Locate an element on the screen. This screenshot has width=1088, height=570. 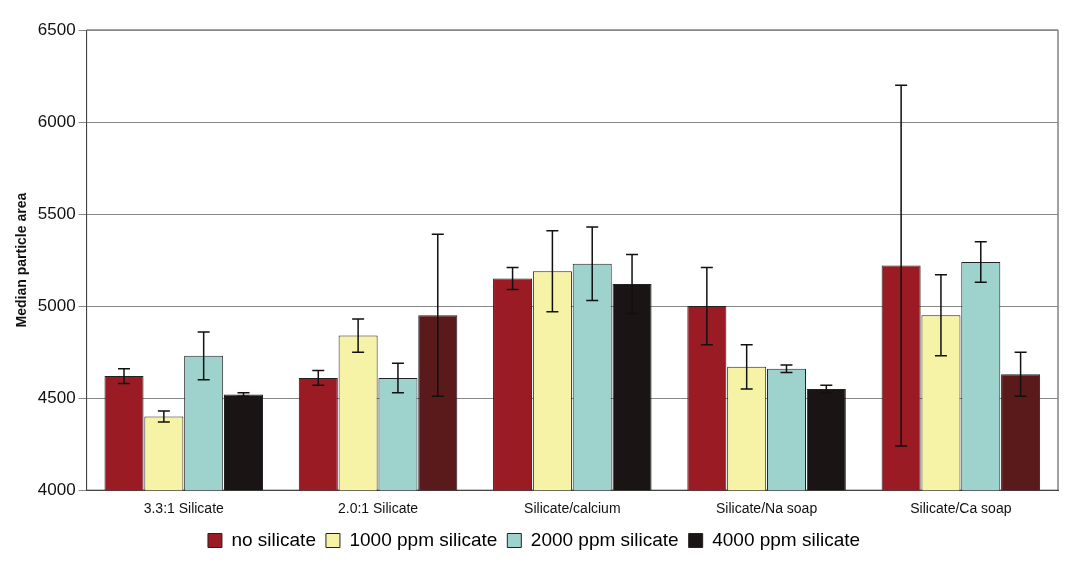
legend-label: 2000 ppm silicate is located at coordinates (604, 539).